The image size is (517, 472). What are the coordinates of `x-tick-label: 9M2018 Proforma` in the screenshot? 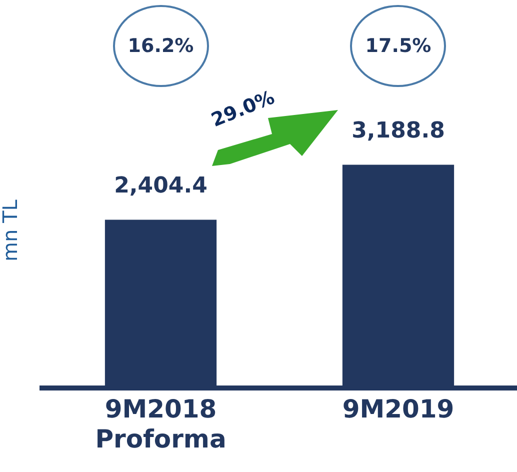 It's located at (160, 424).